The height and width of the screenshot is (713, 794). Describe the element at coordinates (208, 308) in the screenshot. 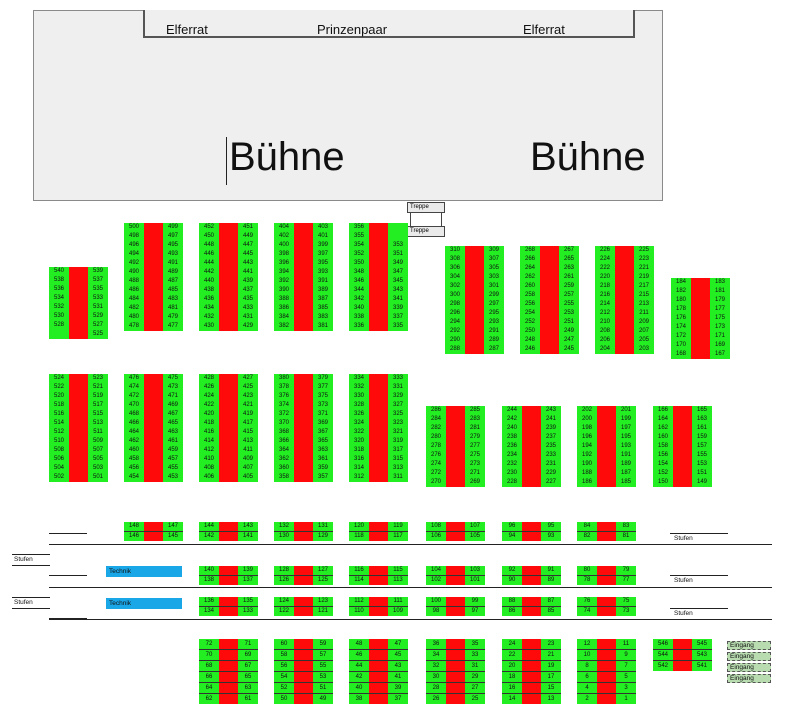

I see `seat: 434` at that location.